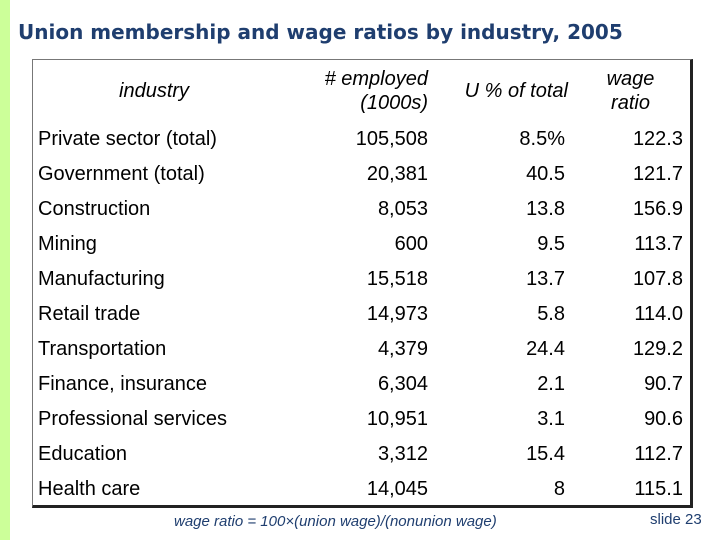  I want to click on cell-employed: 20,381, so click(397, 174).